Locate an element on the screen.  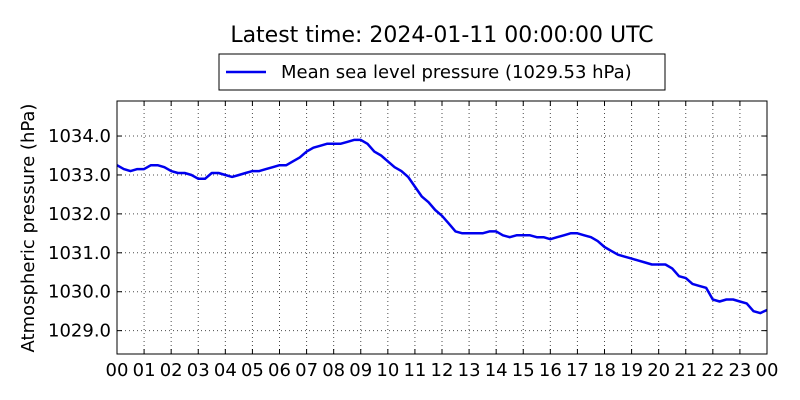
legend: Mean sea level pressure (1029.53 hPa) is located at coordinates (442, 72).